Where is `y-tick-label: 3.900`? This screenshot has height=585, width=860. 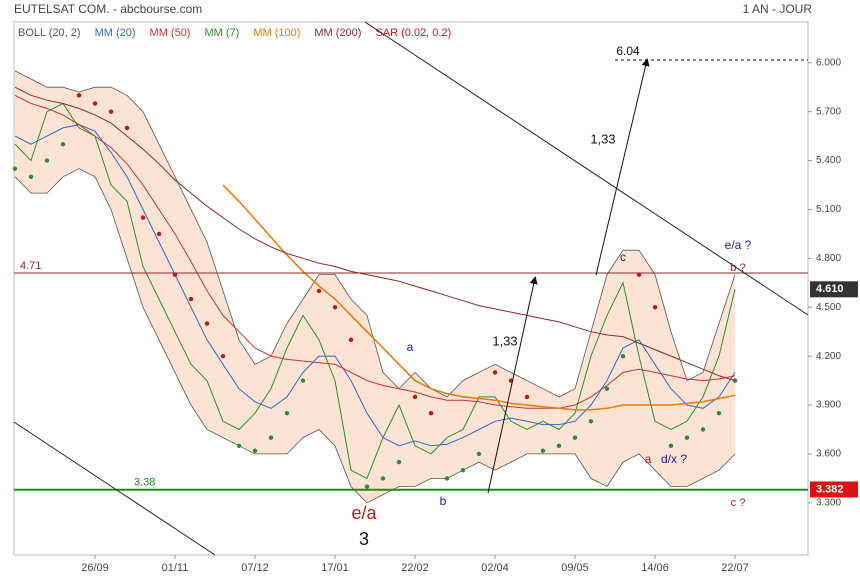
y-tick-label: 3.900 is located at coordinates (828, 405).